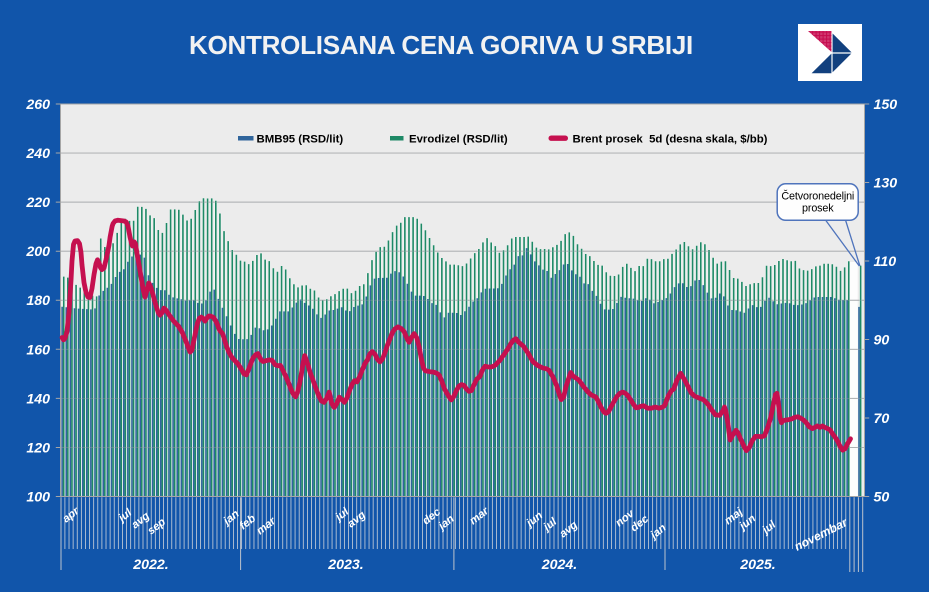  Describe the element at coordinates (886, 184) in the screenshot. I see `svg-text: 130` at that location.